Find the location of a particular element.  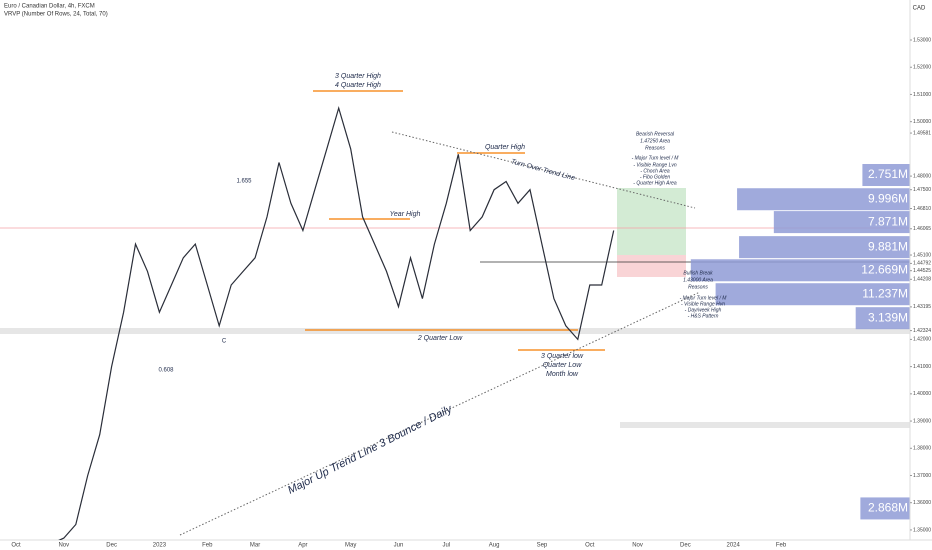

annotation: - Visible Range Lvn is located at coordinates (654, 165).